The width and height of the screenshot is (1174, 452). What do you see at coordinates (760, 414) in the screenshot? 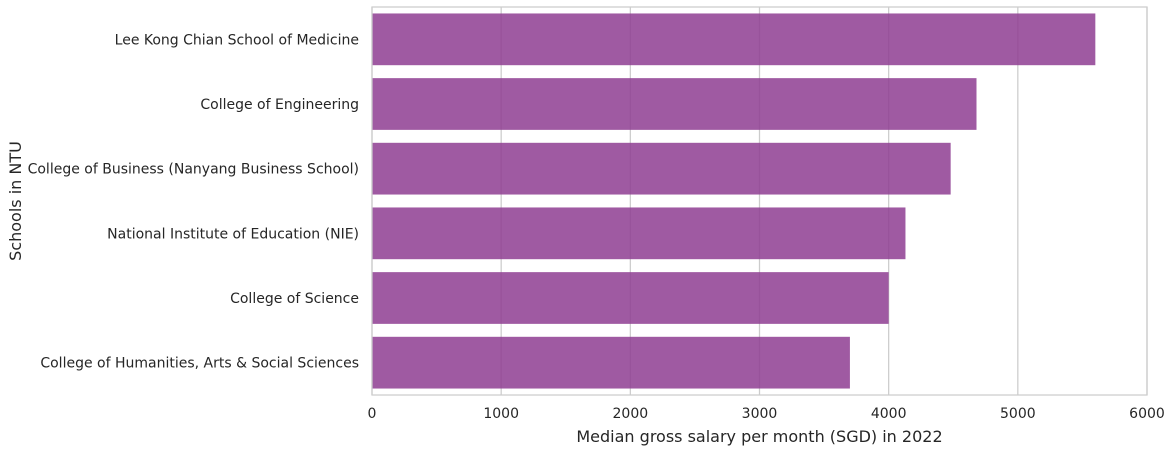
I see `x-tick-label: 3000` at bounding box center [760, 414].